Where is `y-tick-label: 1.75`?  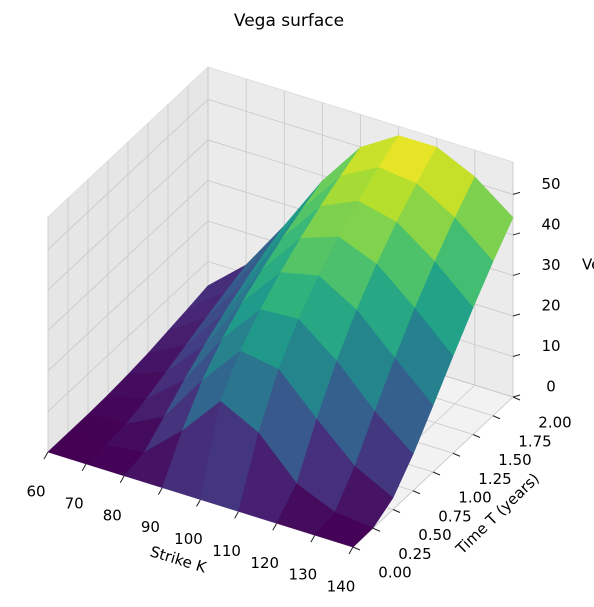
y-tick-label: 1.75 is located at coordinates (534, 441).